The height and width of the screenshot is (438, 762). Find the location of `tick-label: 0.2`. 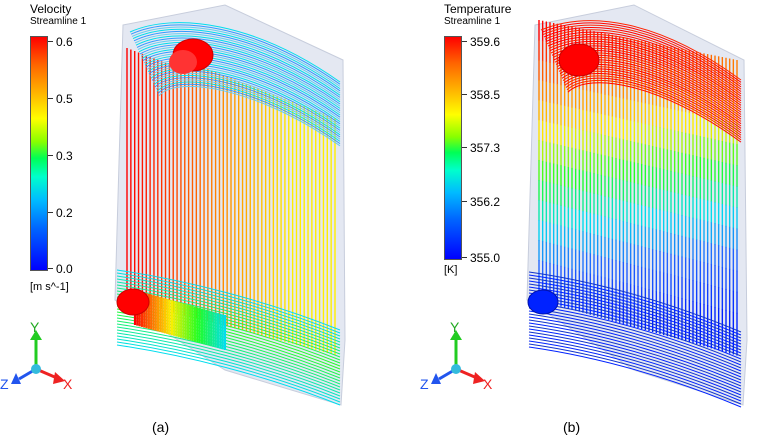

tick-label: 0.2 is located at coordinates (64, 213).